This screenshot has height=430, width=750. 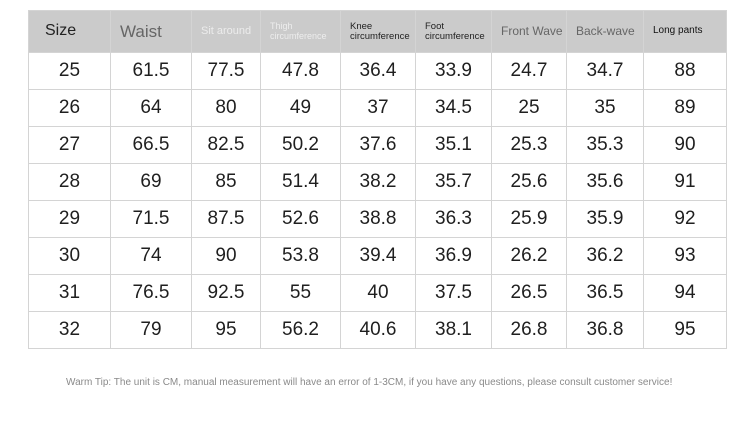 What do you see at coordinates (685, 330) in the screenshot?
I see `cell-long-pants: 95` at bounding box center [685, 330].